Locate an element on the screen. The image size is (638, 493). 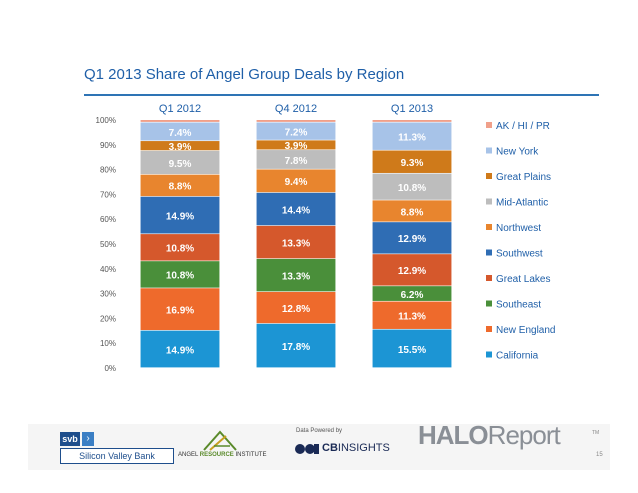
data-label: 12.8% is located at coordinates (296, 309).